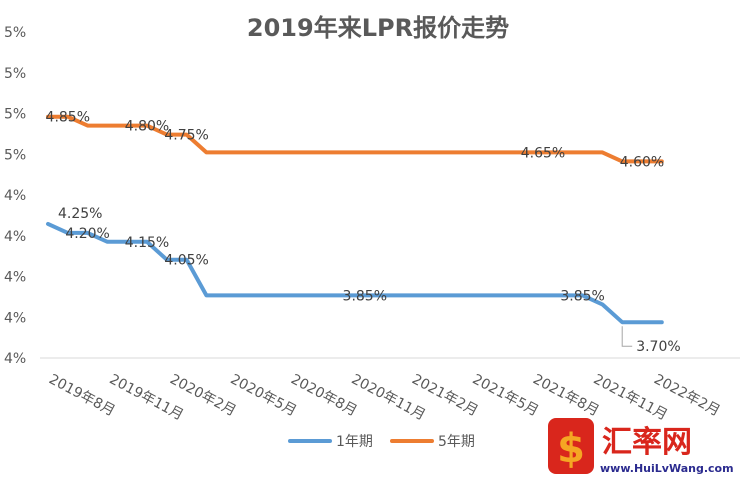 Image resolution: width=750 pixels, height=483 pixels. What do you see at coordinates (355, 139) in the screenshot?
I see `series-line-5y` at bounding box center [355, 139].